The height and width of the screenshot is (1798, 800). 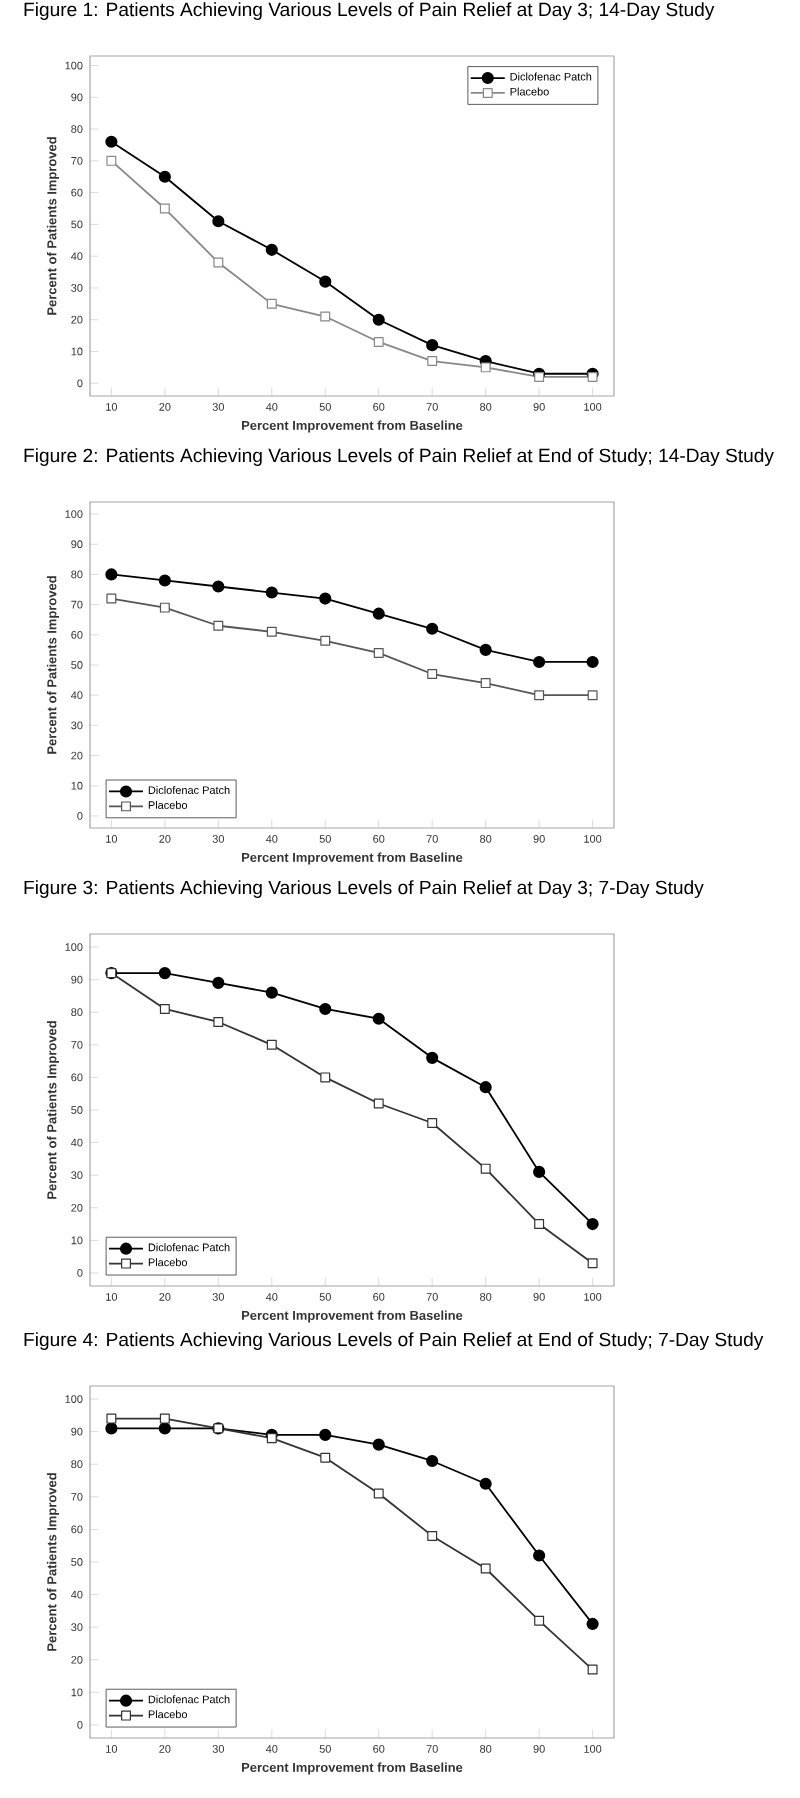 What do you see at coordinates (364, 889) in the screenshot?
I see `chart-title: Figure 3: Patients Achieving Various Levels of Pain Relief at Day 3; 7-Day Study` at bounding box center [364, 889].